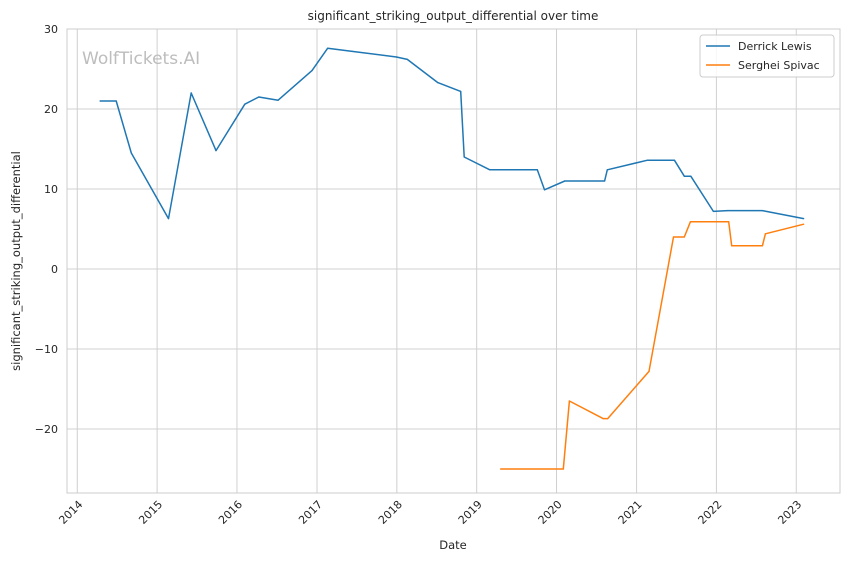  Describe the element at coordinates (789, 512) in the screenshot. I see `x-tick-label: 2023` at that location.